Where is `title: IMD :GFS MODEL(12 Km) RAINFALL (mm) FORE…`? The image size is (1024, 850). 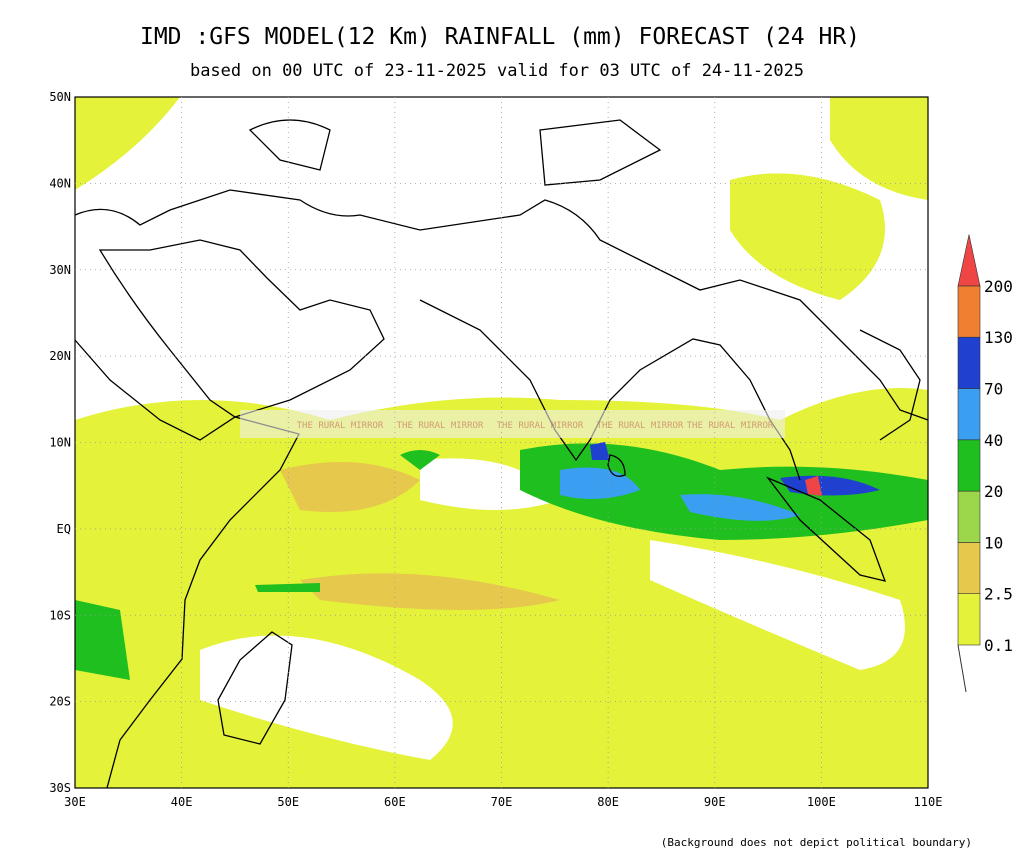
title: IMD :GFS MODEL(12 Km) RAINFALL (mm) FORE… is located at coordinates (500, 37).